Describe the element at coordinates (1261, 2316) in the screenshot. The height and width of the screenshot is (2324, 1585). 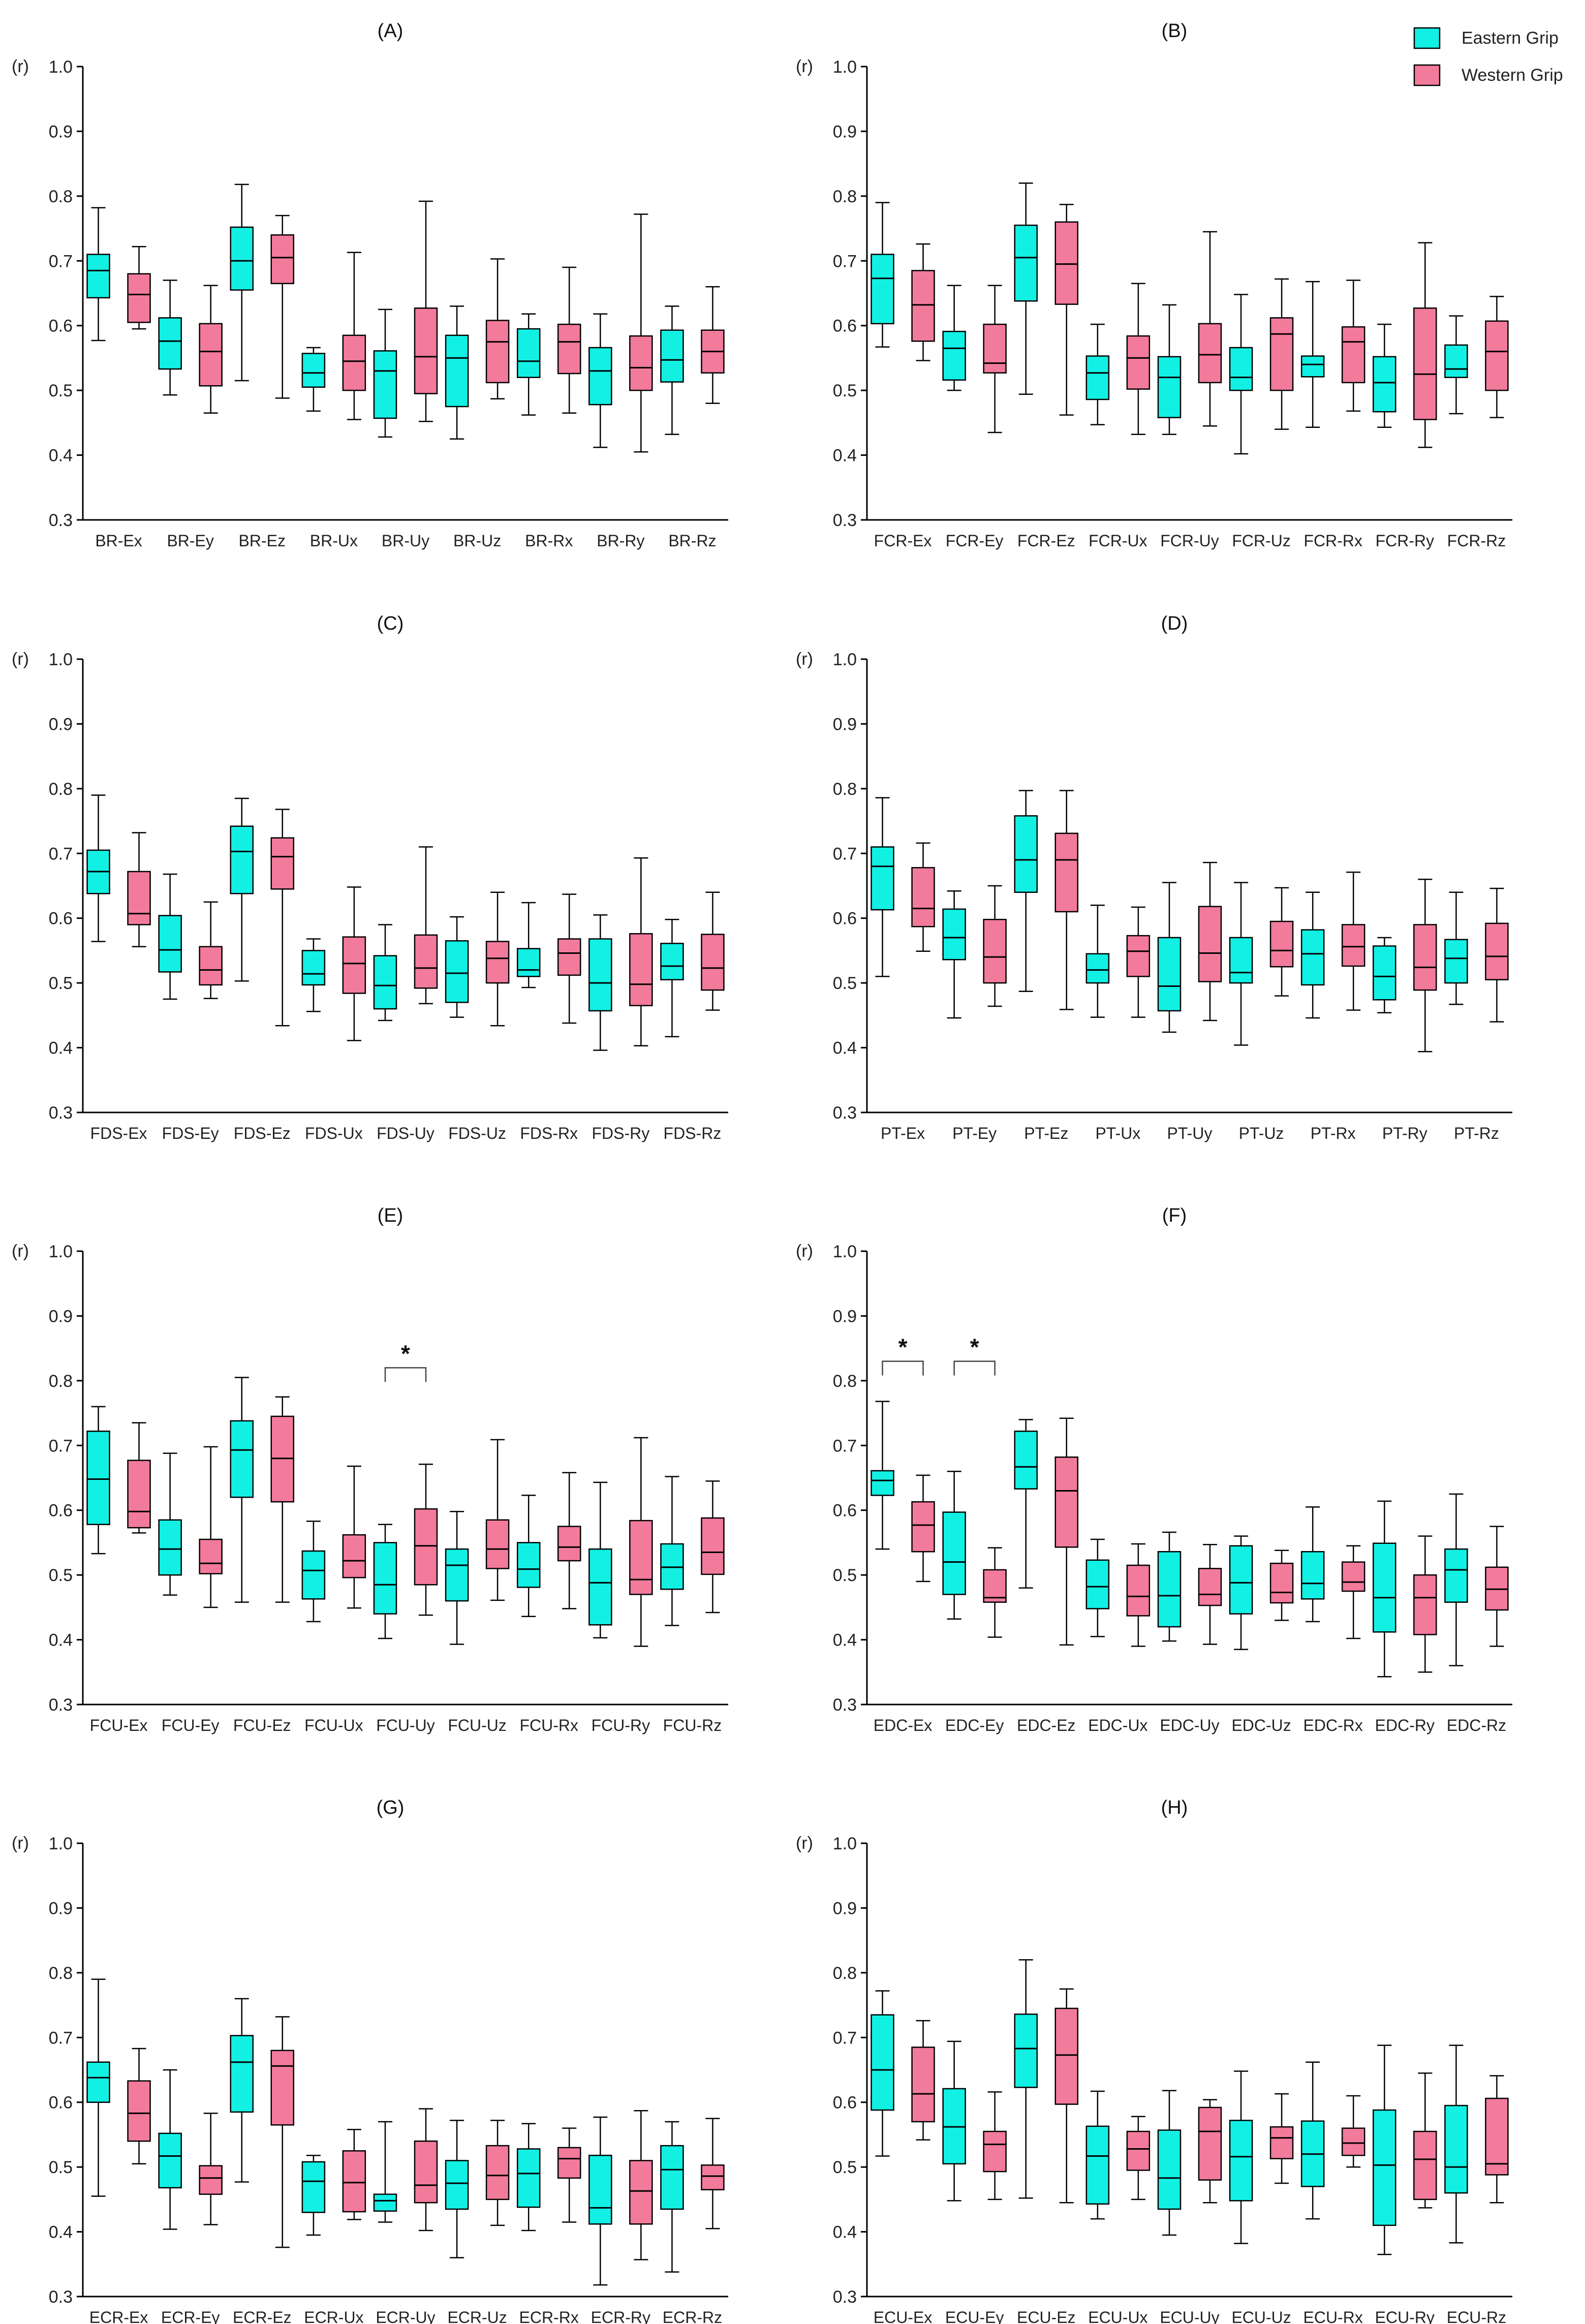
I see `x-tick-label: ECU-Uz` at that location.